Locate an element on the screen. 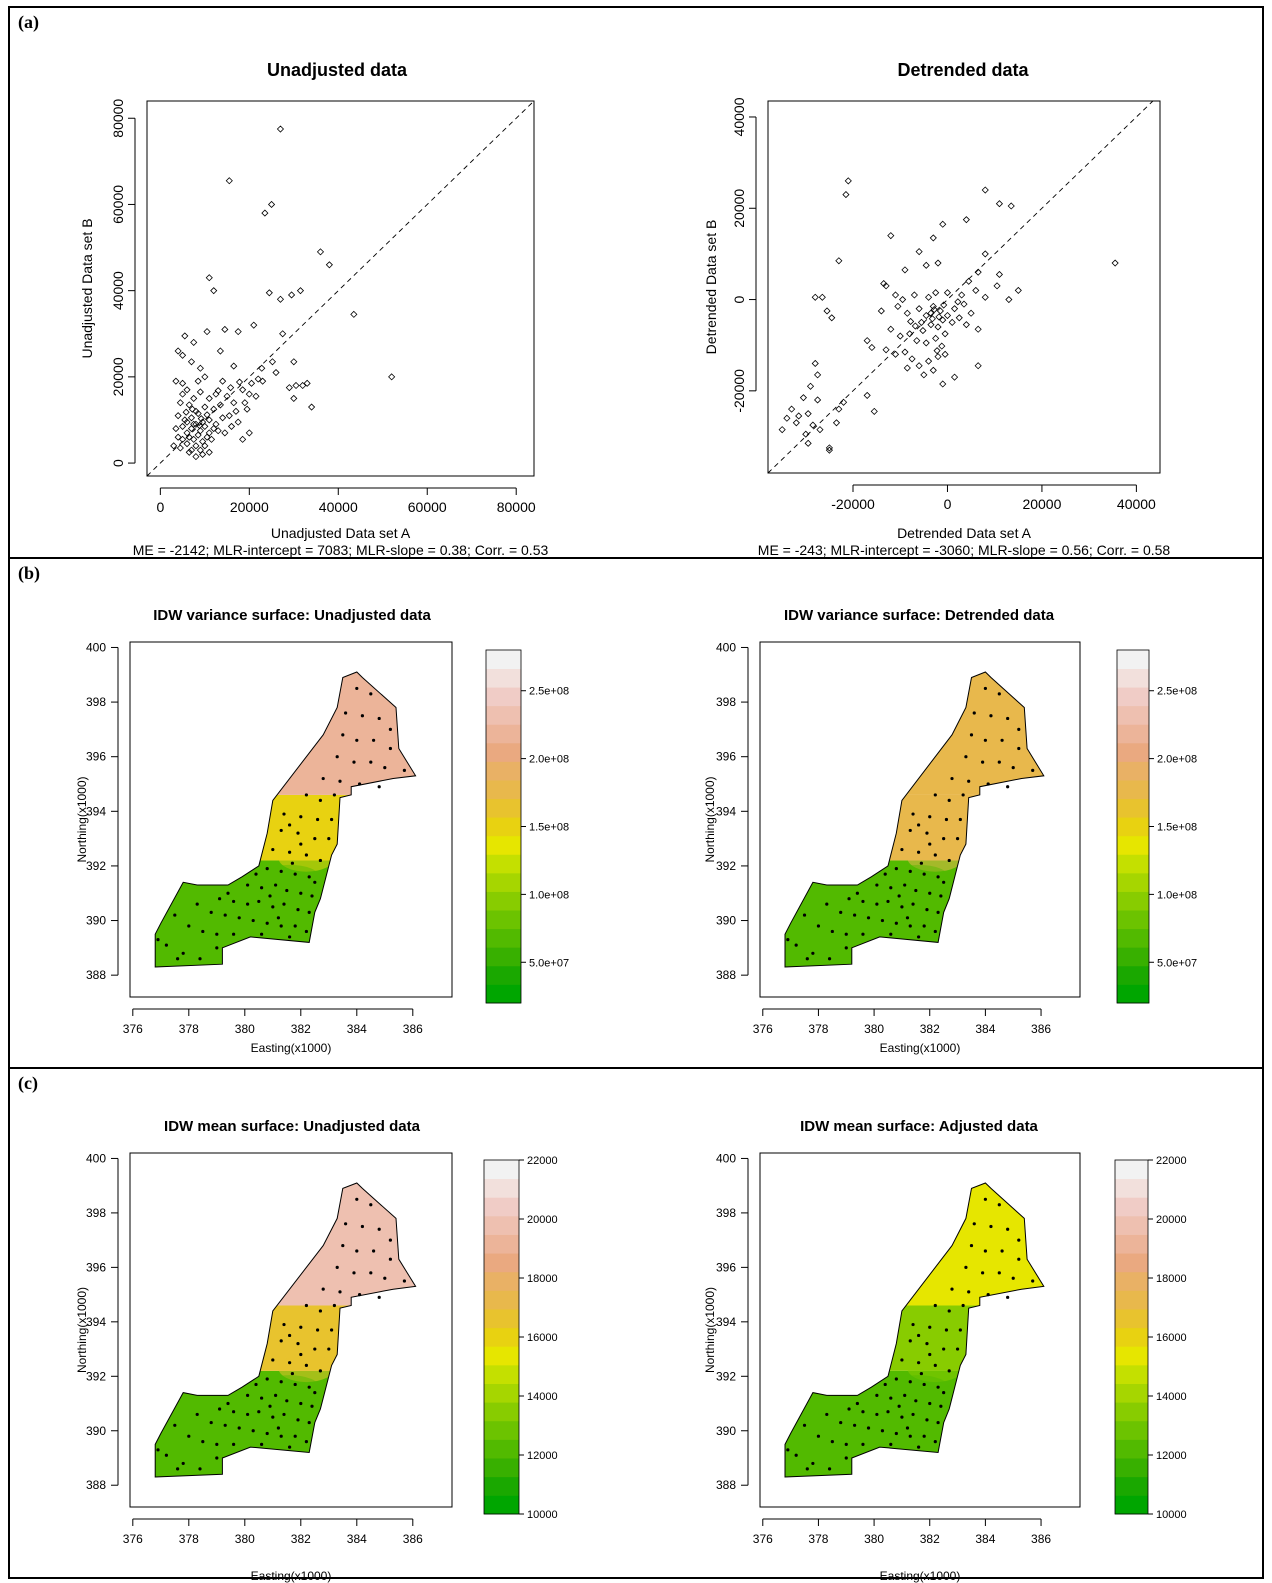 The width and height of the screenshot is (1272, 1583). panel-label: (c) is located at coordinates (28, 1083).